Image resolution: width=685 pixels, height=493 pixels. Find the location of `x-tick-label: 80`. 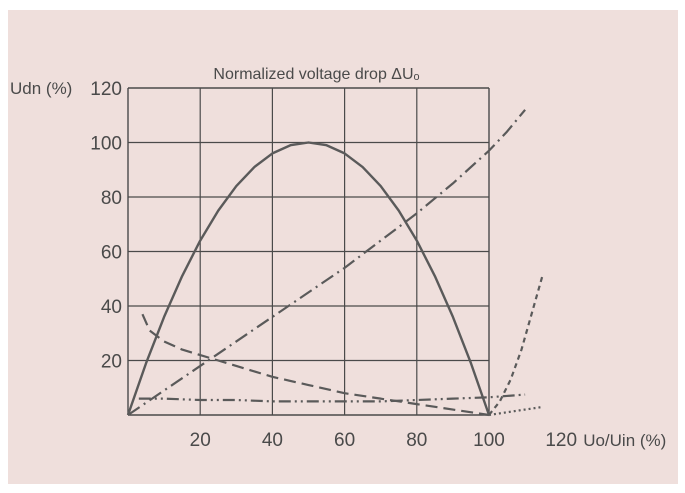

x-tick-label: 80 is located at coordinates (416, 440).